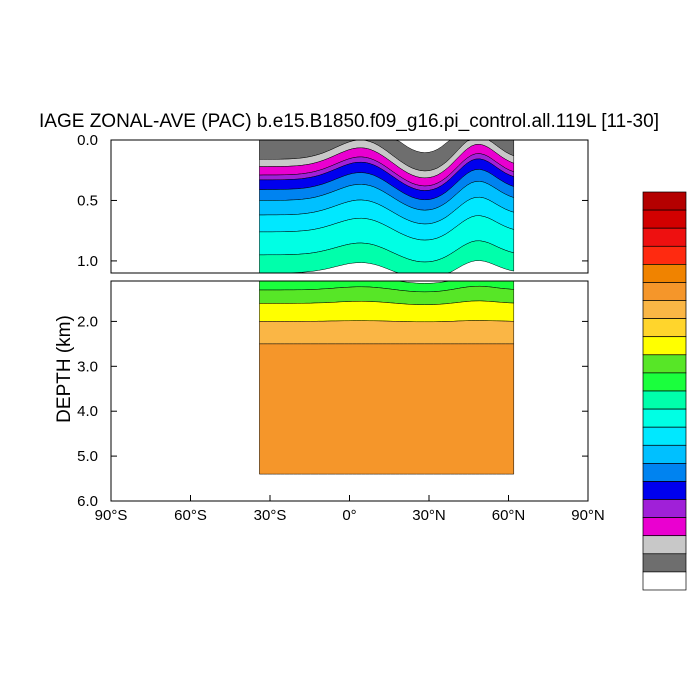 The width and height of the screenshot is (700, 700). Describe the element at coordinates (87, 456) in the screenshot. I see `y-tick-label: 5.0` at that location.